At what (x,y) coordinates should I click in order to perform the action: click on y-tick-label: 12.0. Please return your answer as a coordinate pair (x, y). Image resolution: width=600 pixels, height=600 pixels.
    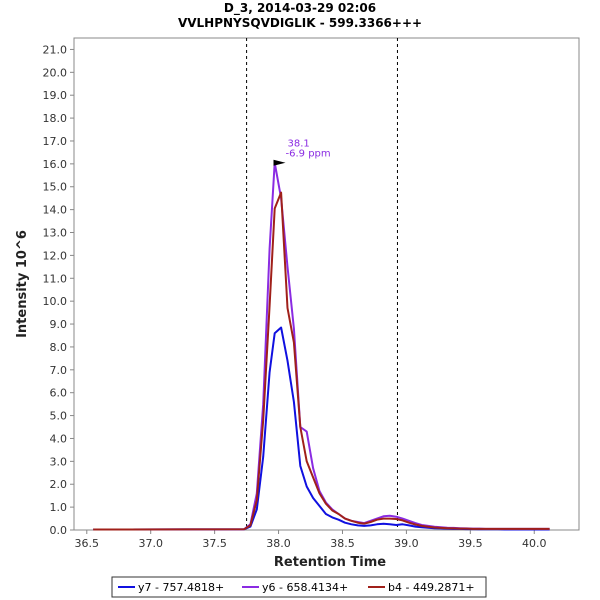
    Looking at the image, I should click on (55, 255).